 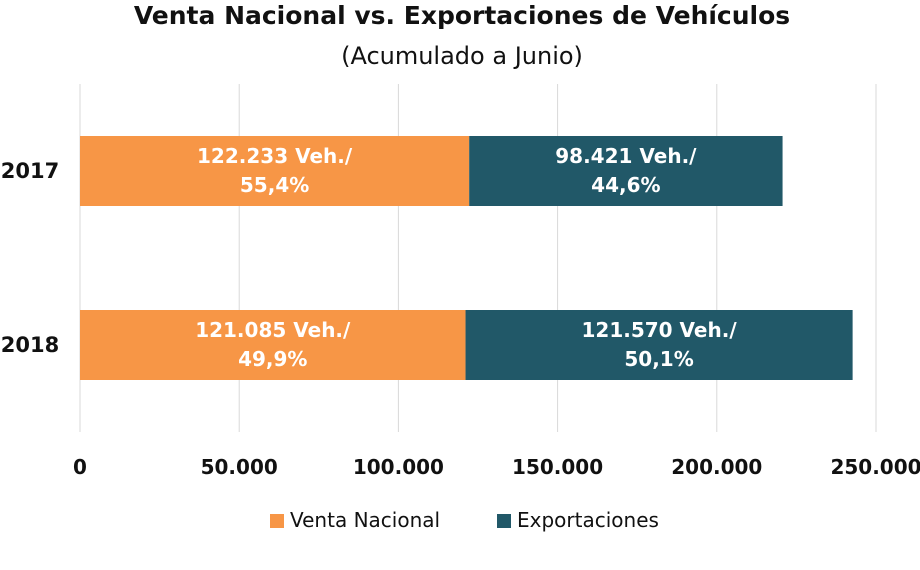 I want to click on legend-label-0: Venta Nacional, so click(x=365, y=520).